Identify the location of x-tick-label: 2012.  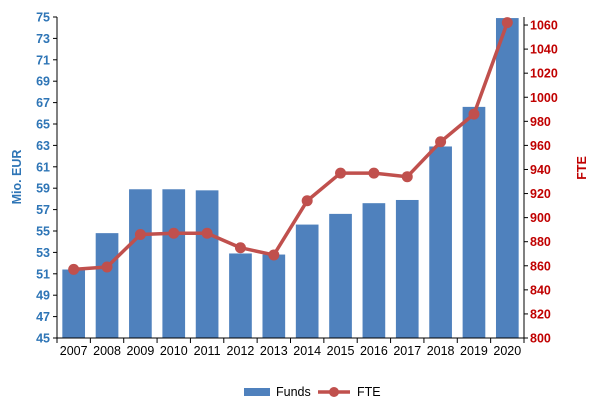
(241, 351).